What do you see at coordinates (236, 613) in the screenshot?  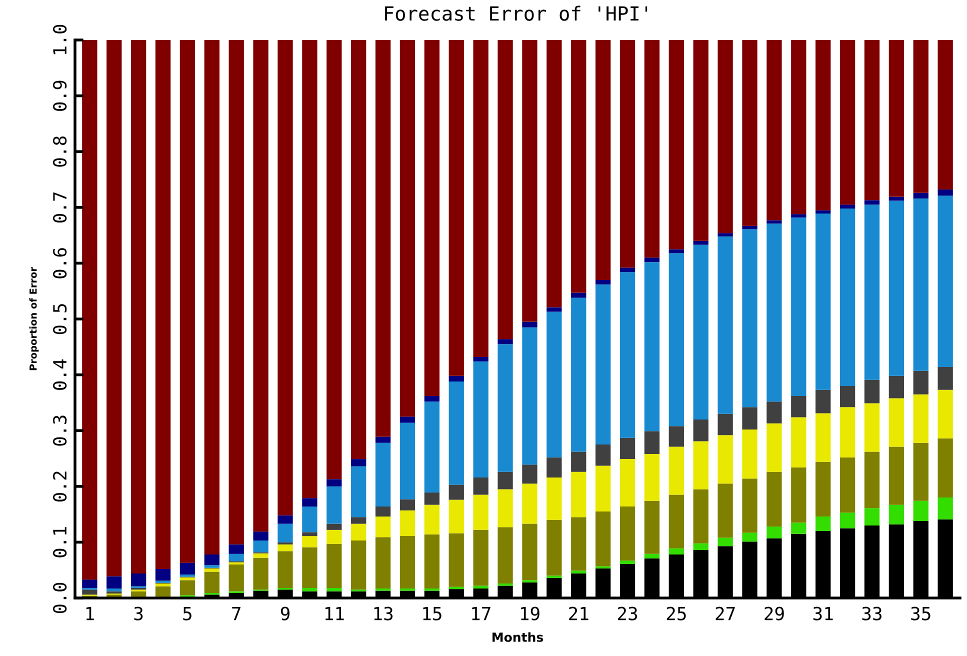 I see `x-tick-label: 7` at bounding box center [236, 613].